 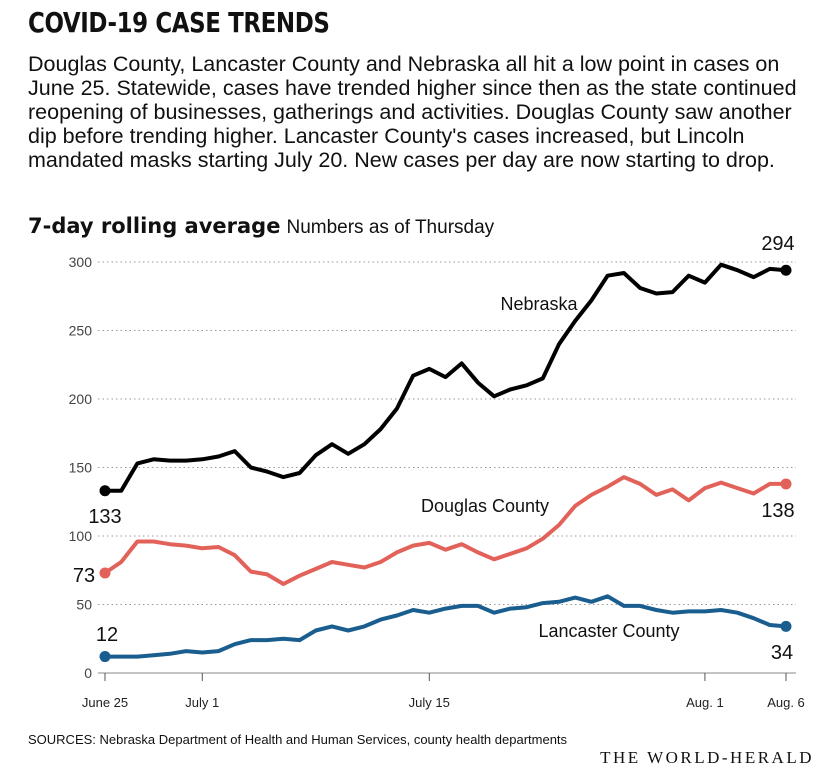 What do you see at coordinates (88, 673) in the screenshot?
I see `y-tick-label-0: 0` at bounding box center [88, 673].